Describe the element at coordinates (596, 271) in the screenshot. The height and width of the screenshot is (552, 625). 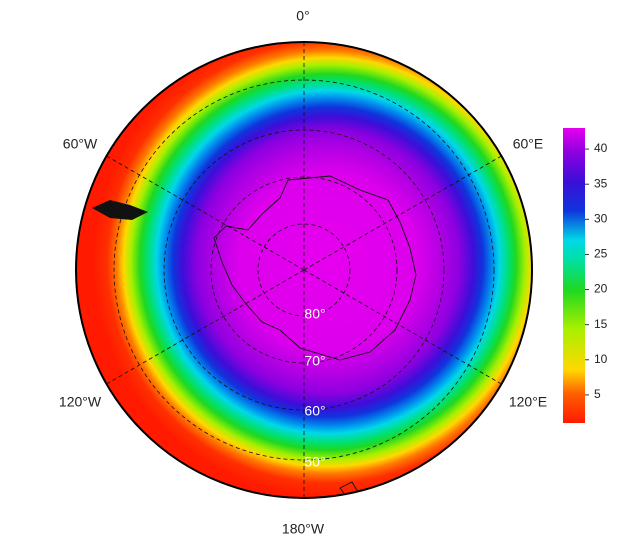
I see `colorbar-ticks: 5 10 15 20 25 30 35 40` at that location.